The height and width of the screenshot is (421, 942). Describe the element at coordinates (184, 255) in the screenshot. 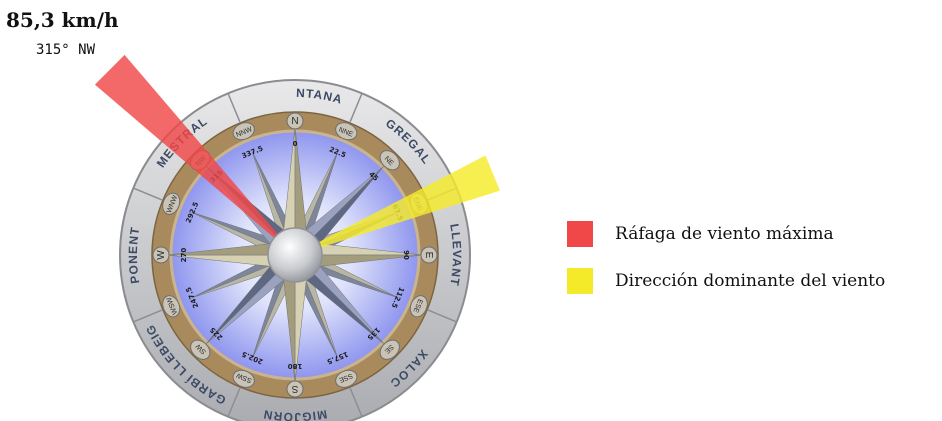

I see `degree-label: 270` at that location.